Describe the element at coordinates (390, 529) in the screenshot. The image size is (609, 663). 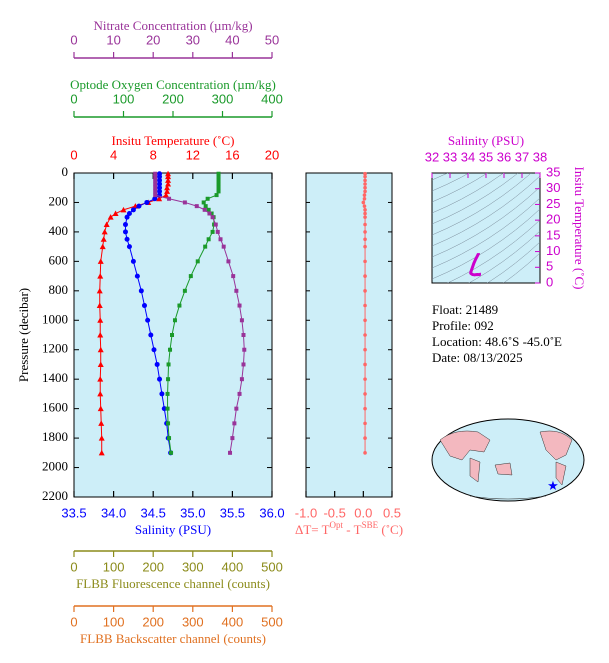
I see `dt-label-part: (˚C)` at that location.